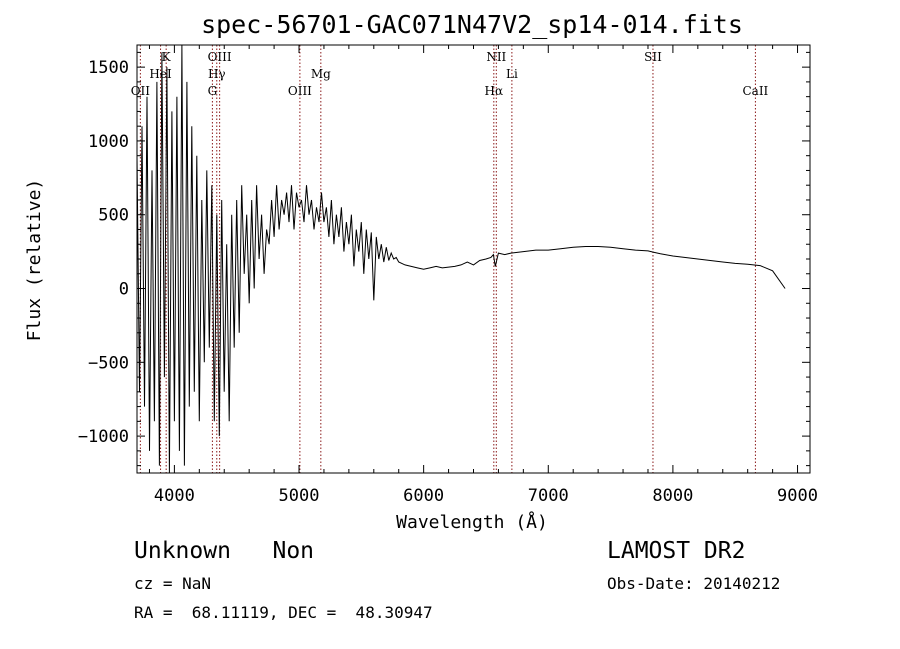 Image resolution: width=900 pixels, height=649 pixels. Describe the element at coordinates (160, 74) in the screenshot. I see `marker-label: HeI` at that location.